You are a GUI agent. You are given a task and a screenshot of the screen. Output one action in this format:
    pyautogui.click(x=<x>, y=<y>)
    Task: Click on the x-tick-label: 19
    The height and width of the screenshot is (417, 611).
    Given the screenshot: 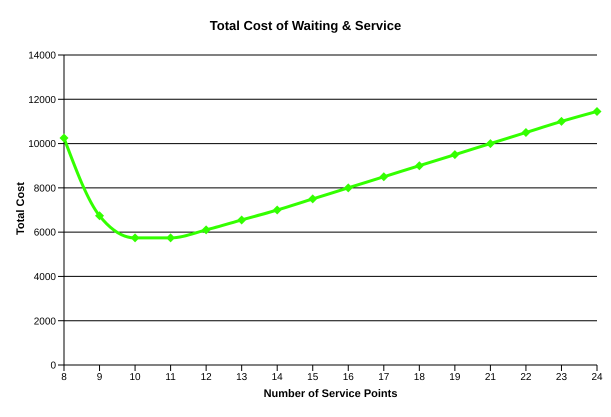 What is the action you would take?
    pyautogui.click(x=455, y=378)
    